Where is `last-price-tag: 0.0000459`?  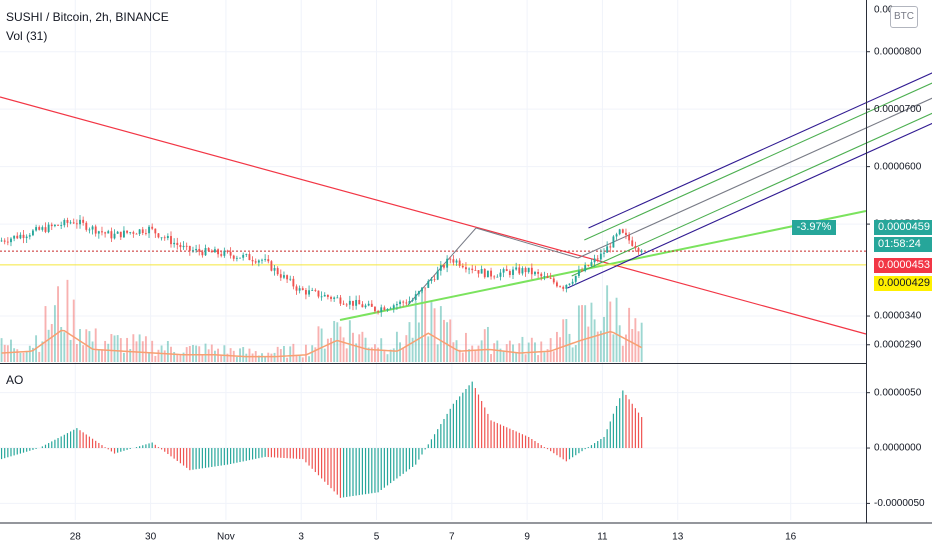 last-price-tag: 0.0000459 is located at coordinates (903, 227).